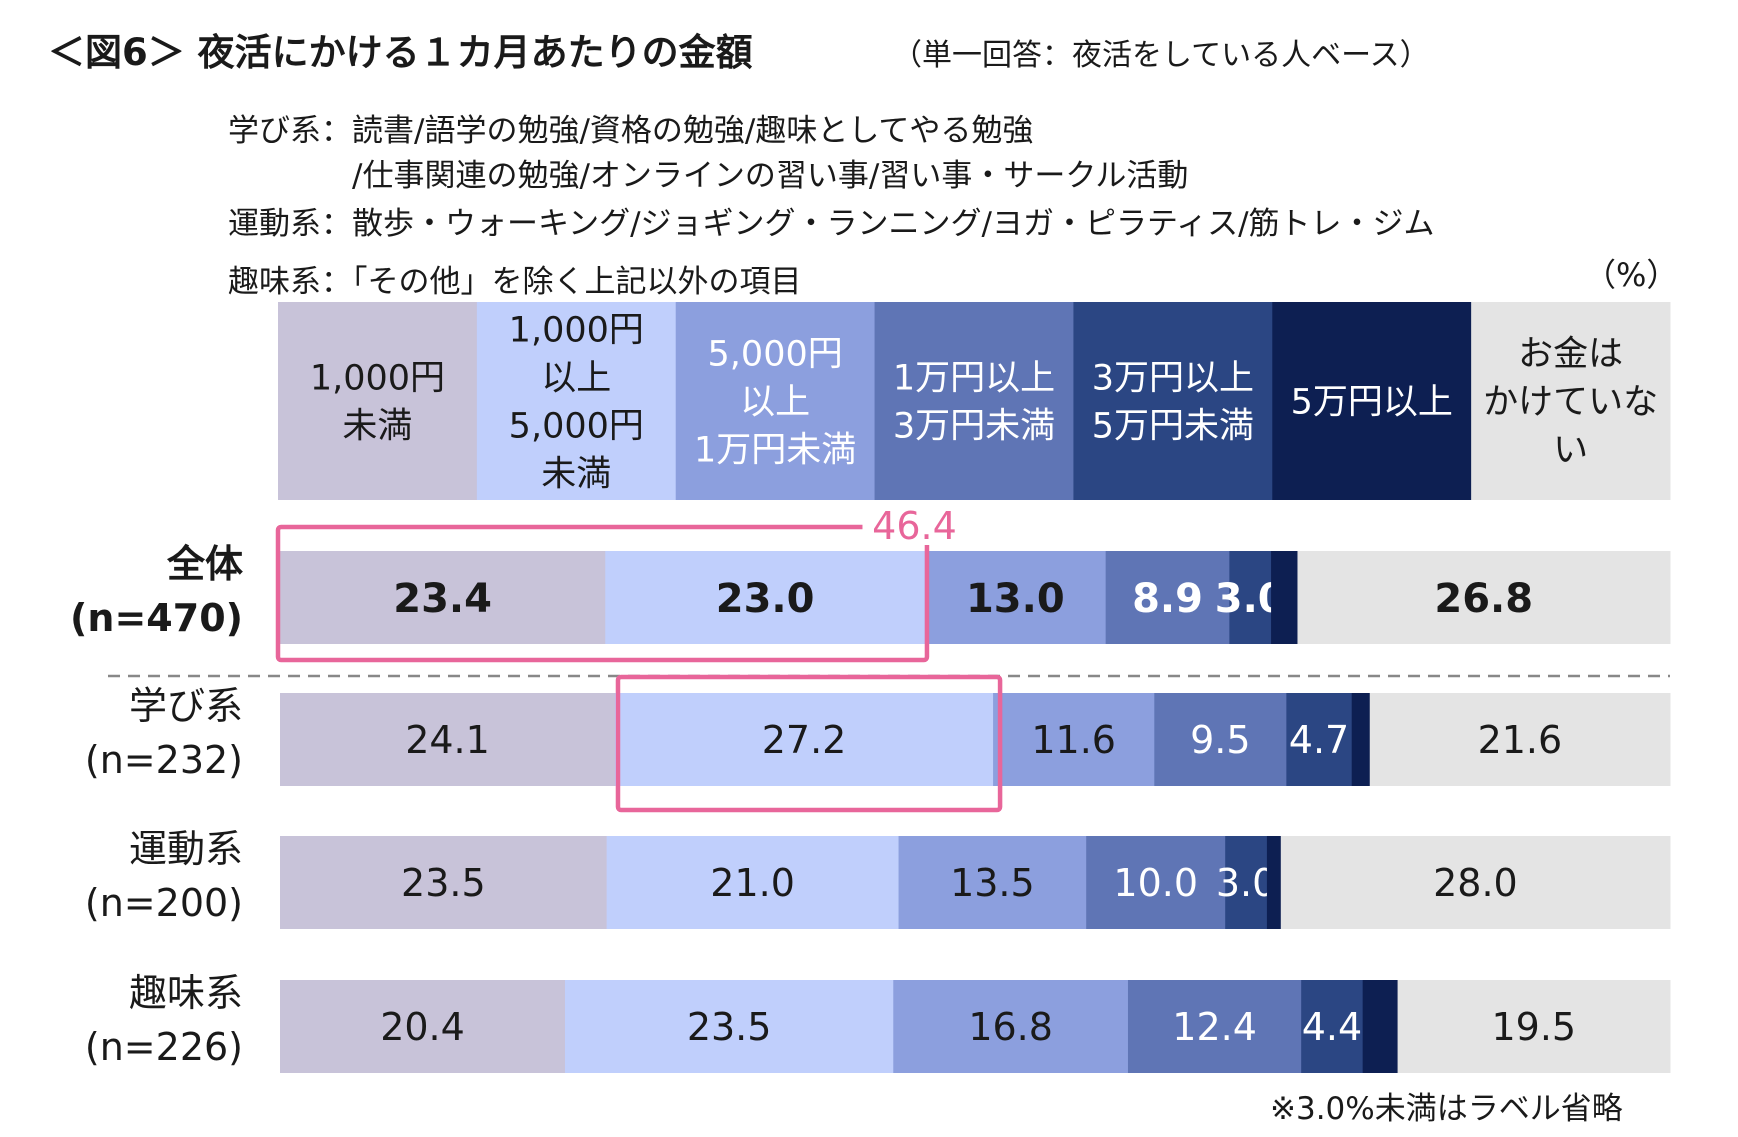 Image resolution: width=1738 pixels, height=1137 pixels. What do you see at coordinates (1446, 1109) in the screenshot?
I see `footnote: ※3.0%未満はラベル省略` at bounding box center [1446, 1109].